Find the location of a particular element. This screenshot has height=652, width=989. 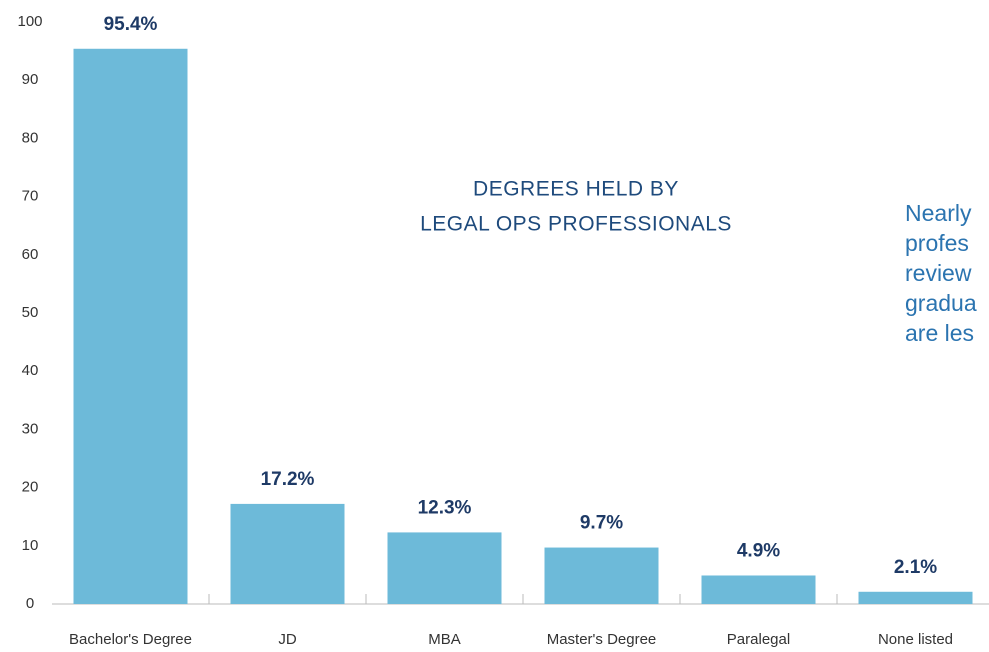

y-tick-label: 80 is located at coordinates (30, 137).